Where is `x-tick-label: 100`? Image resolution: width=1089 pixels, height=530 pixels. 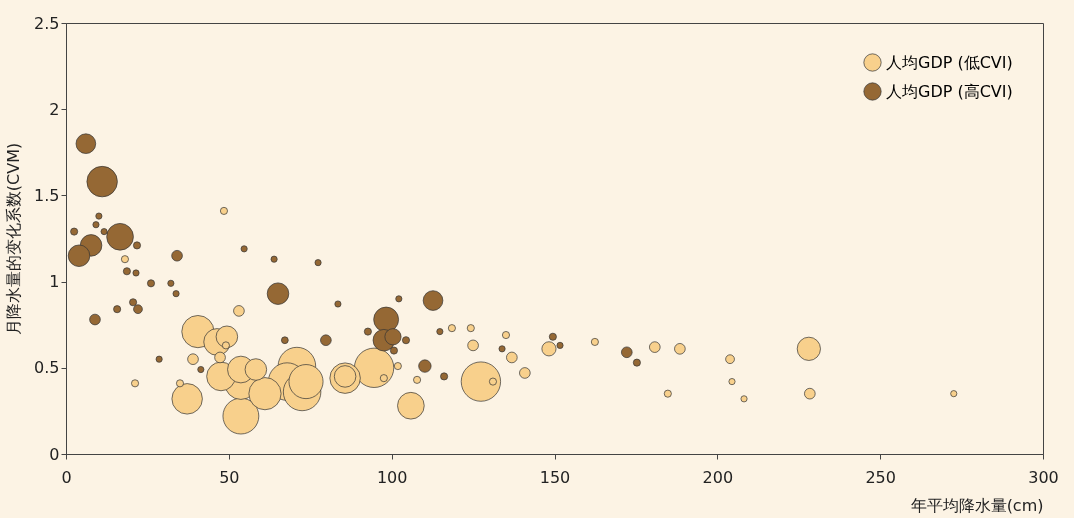
x-tick-label: 100 is located at coordinates (392, 477).